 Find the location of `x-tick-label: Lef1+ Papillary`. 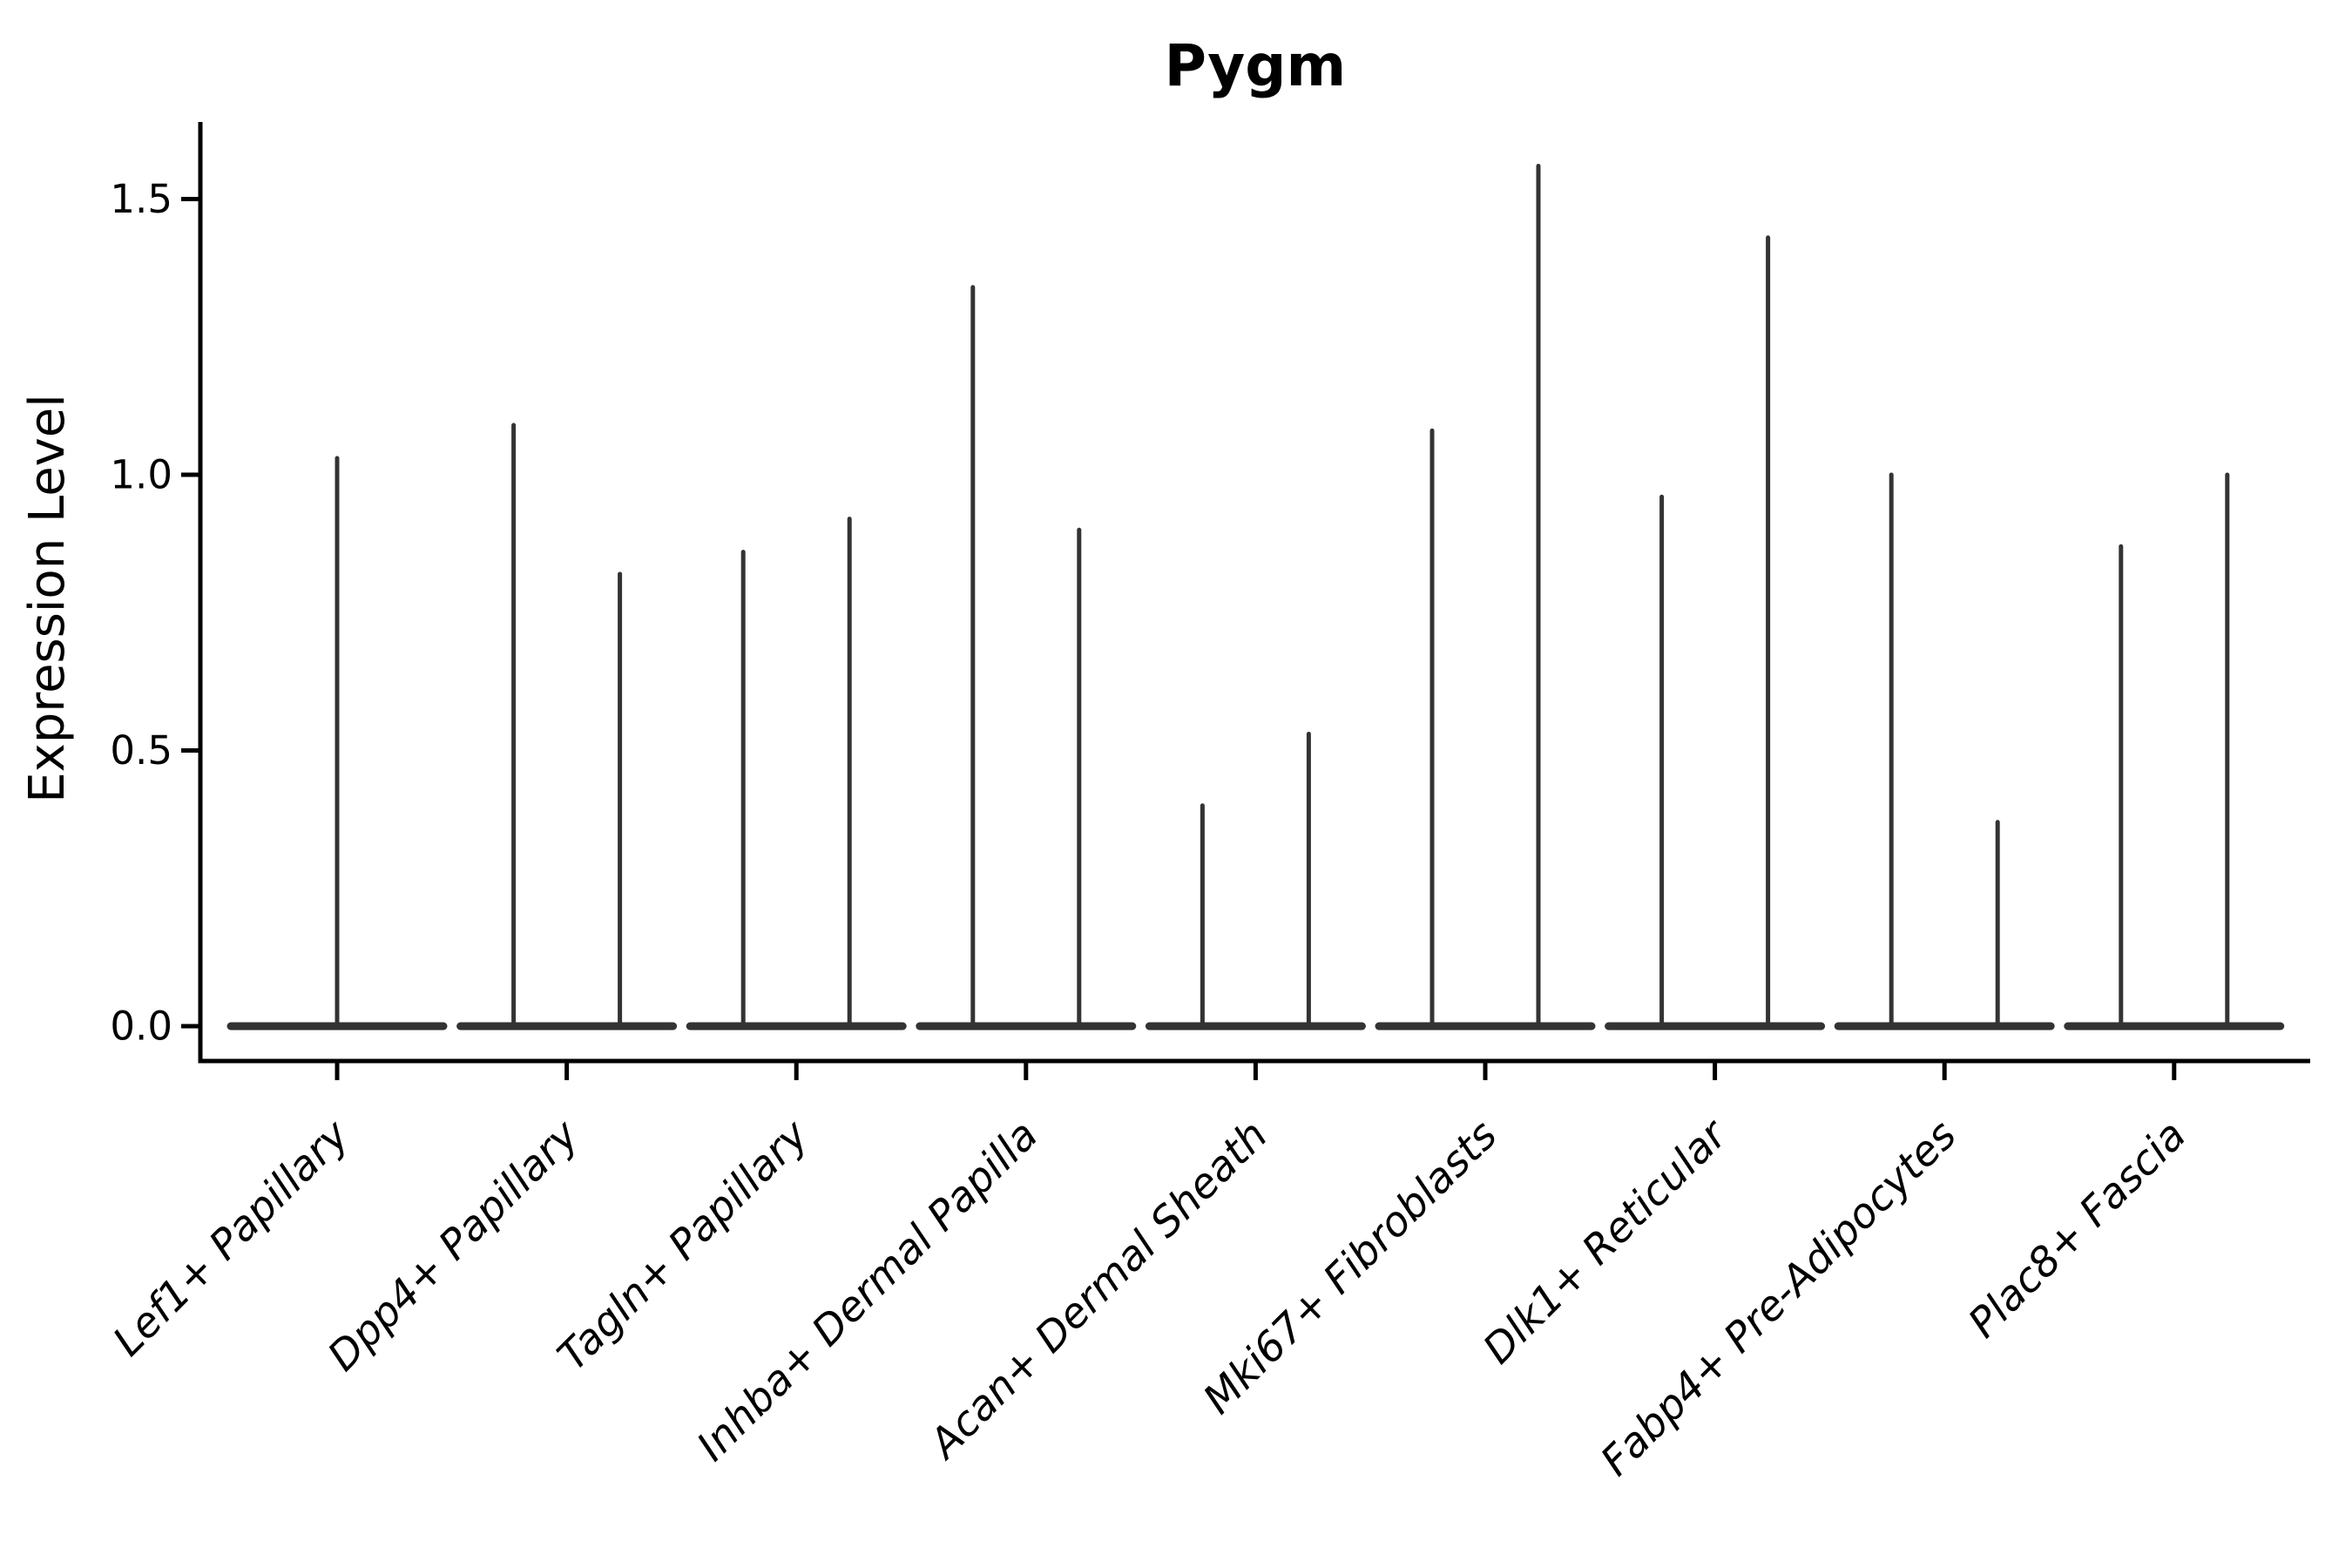

x-tick-label: Lef1+ Papillary is located at coordinates (231, 1238).